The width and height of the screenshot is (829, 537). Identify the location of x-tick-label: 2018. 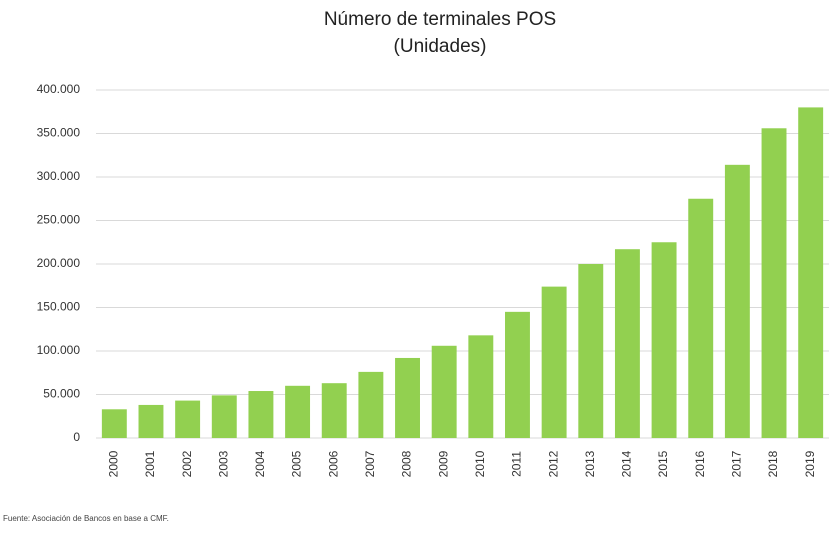
(773, 463).